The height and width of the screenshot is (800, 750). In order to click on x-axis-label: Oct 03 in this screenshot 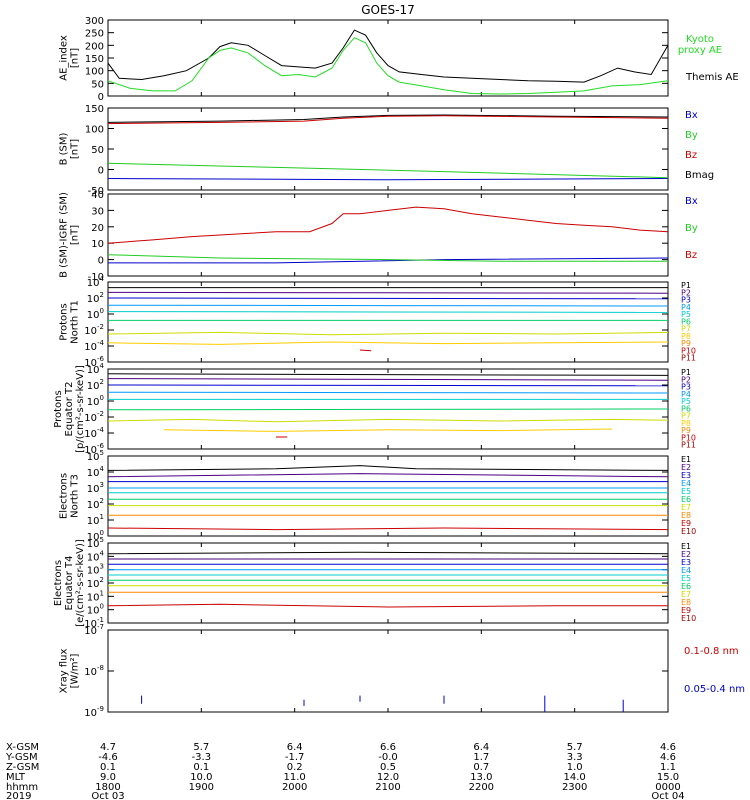, I will do `click(107, 795)`.